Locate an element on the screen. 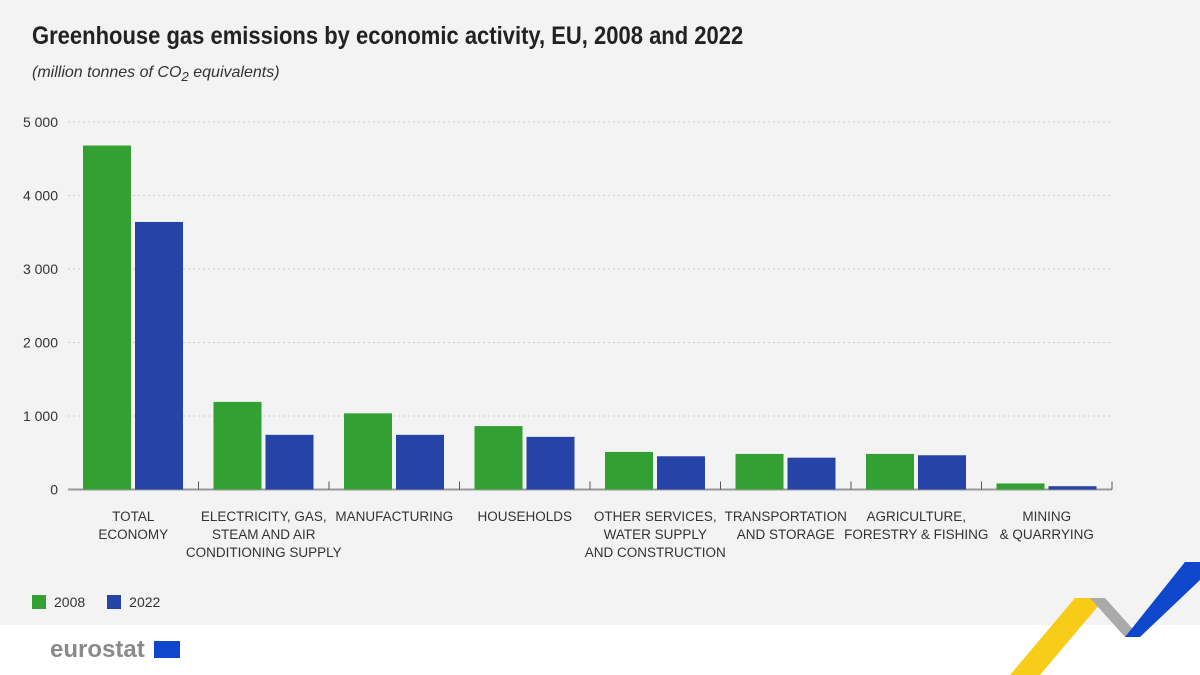  footer is located at coordinates (600, 650).